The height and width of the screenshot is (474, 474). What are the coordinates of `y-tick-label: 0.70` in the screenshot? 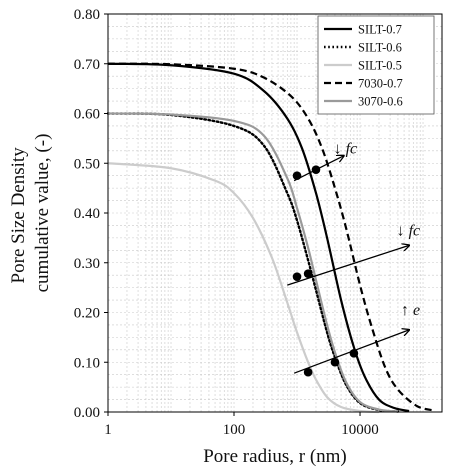 It's located at (87, 65).